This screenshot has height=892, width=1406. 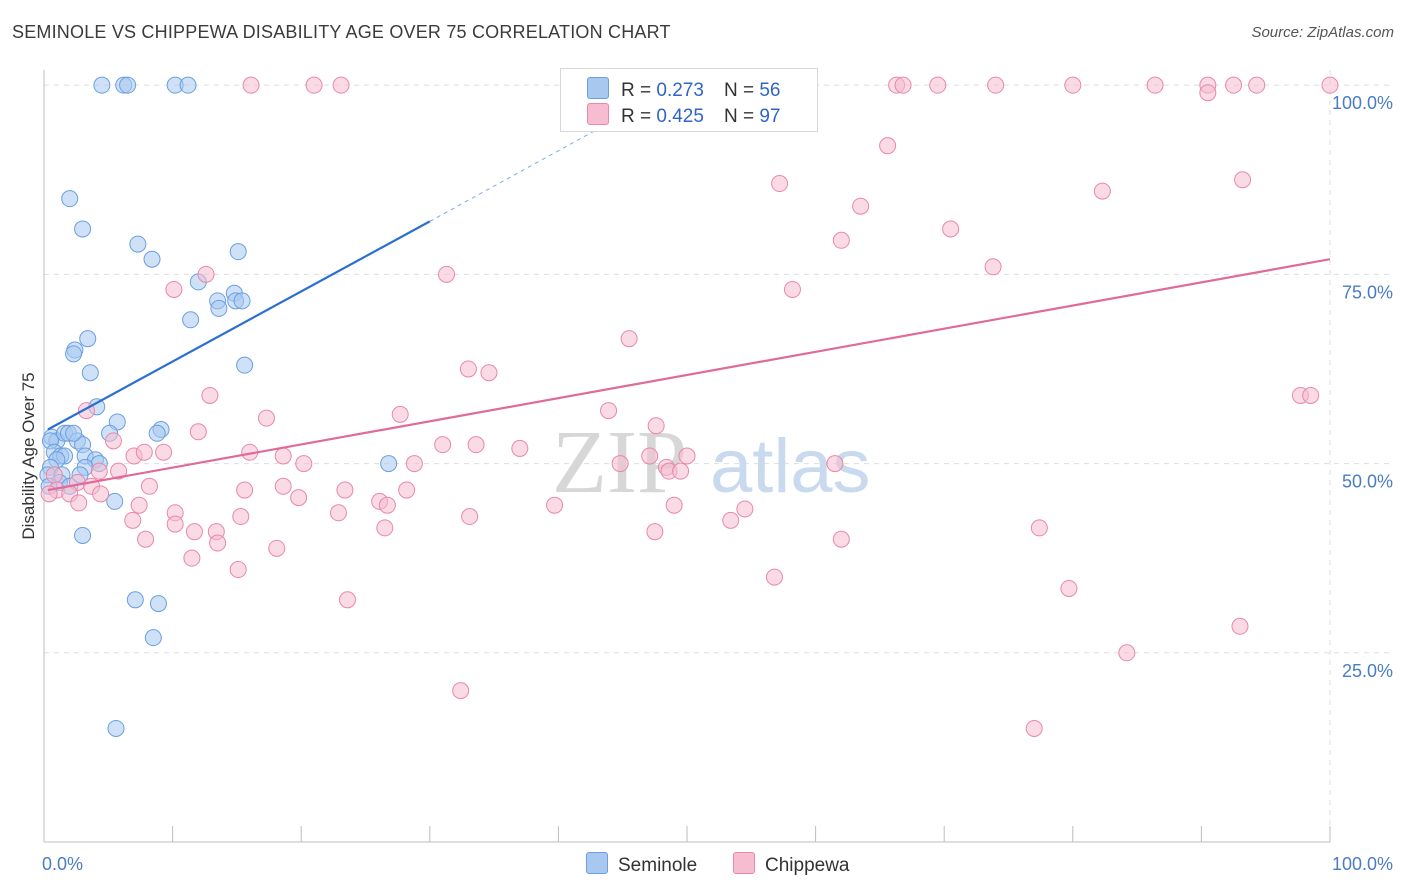 I want to click on seminole-legend-label: Seminole, so click(x=658, y=865).